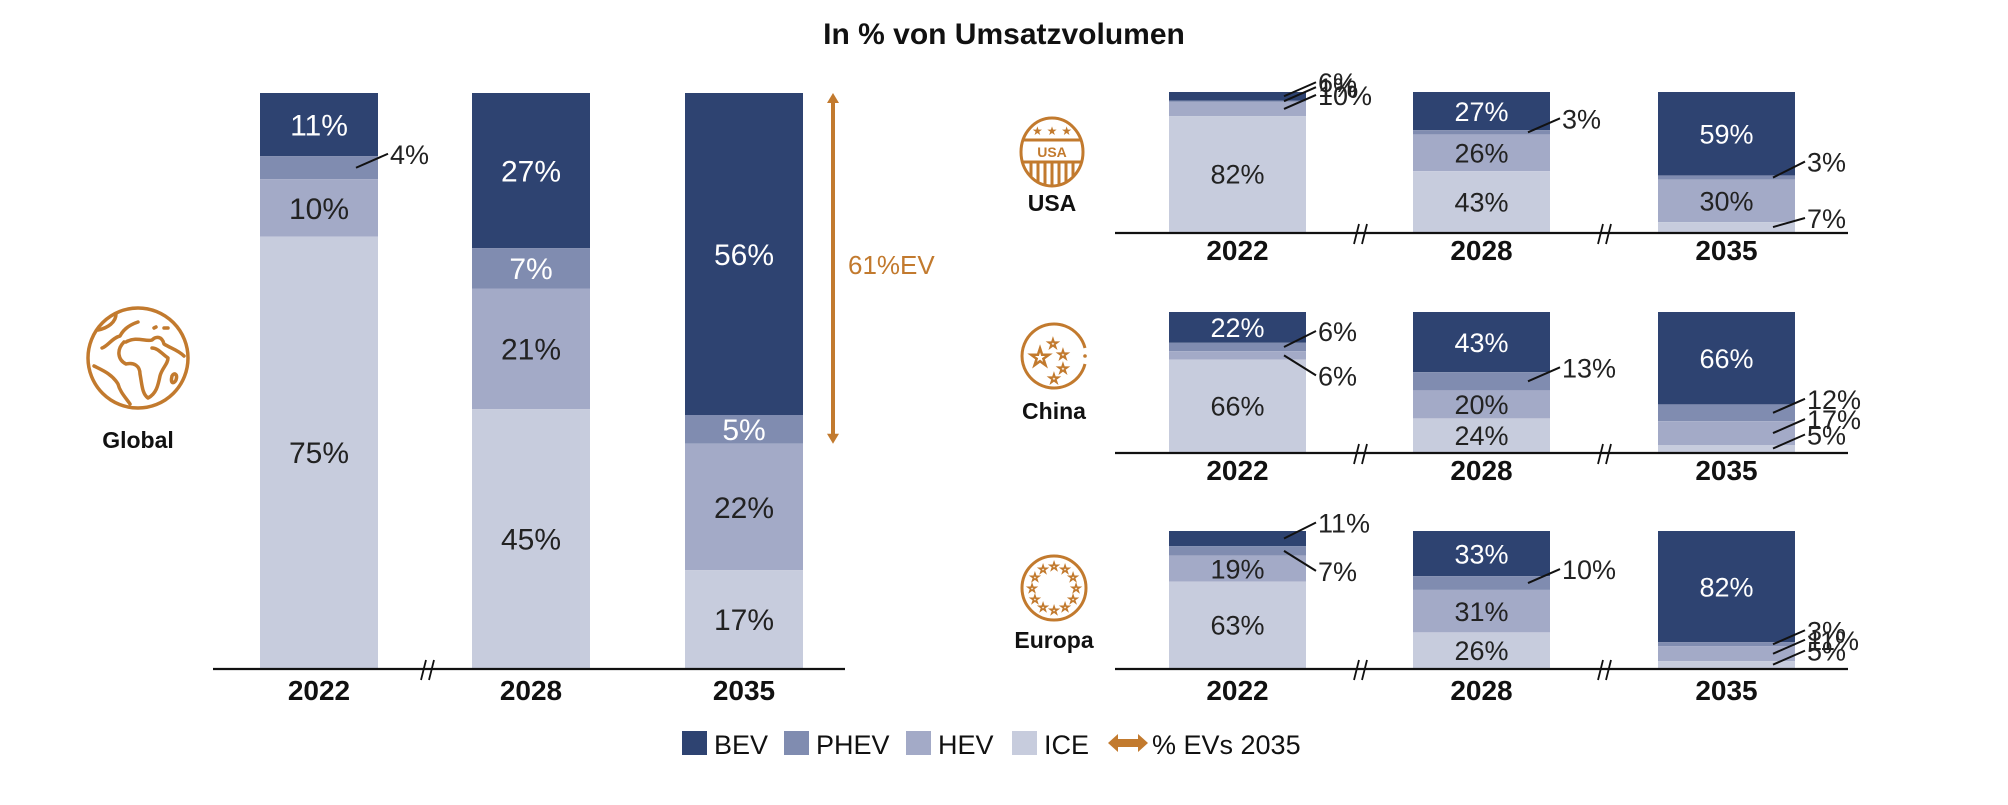  Describe the element at coordinates (1344, 524) in the screenshot. I see `callout-label: 11%` at that location.